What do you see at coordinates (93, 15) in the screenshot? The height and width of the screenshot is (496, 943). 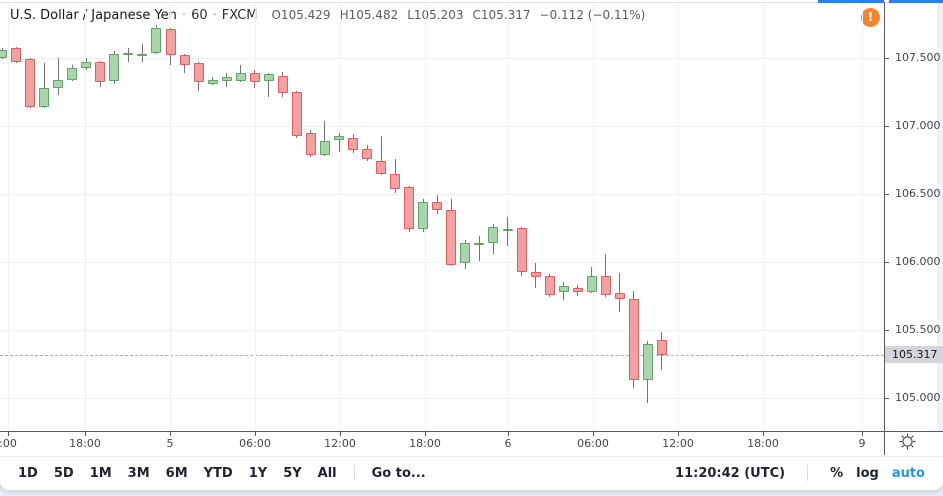 I see `symbol-title: U.S. Dollar / Japanese Yen` at bounding box center [93, 15].